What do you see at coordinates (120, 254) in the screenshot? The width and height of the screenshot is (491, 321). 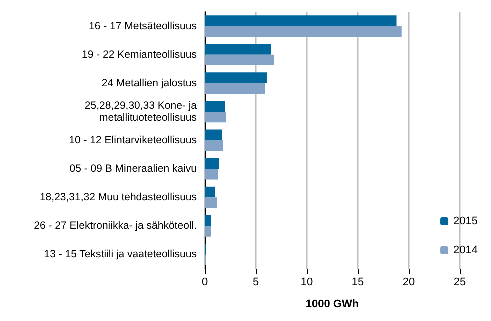 I see `y-tick-label: 13 - 15 Tekstiili ja vaateteollisuus` at bounding box center [120, 254].